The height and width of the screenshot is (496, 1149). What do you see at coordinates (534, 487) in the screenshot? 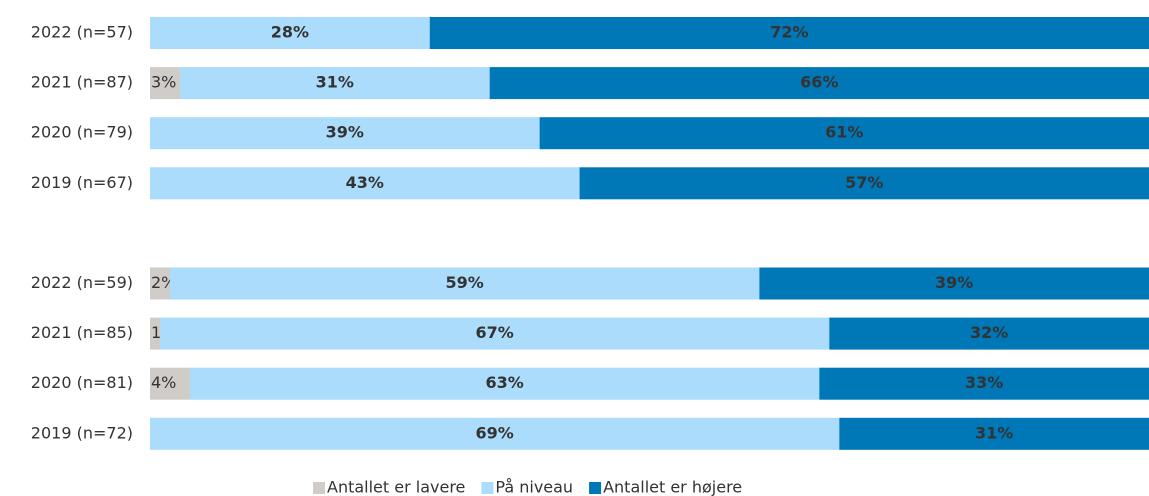
I see `legend-label: På niveau` at bounding box center [534, 487].